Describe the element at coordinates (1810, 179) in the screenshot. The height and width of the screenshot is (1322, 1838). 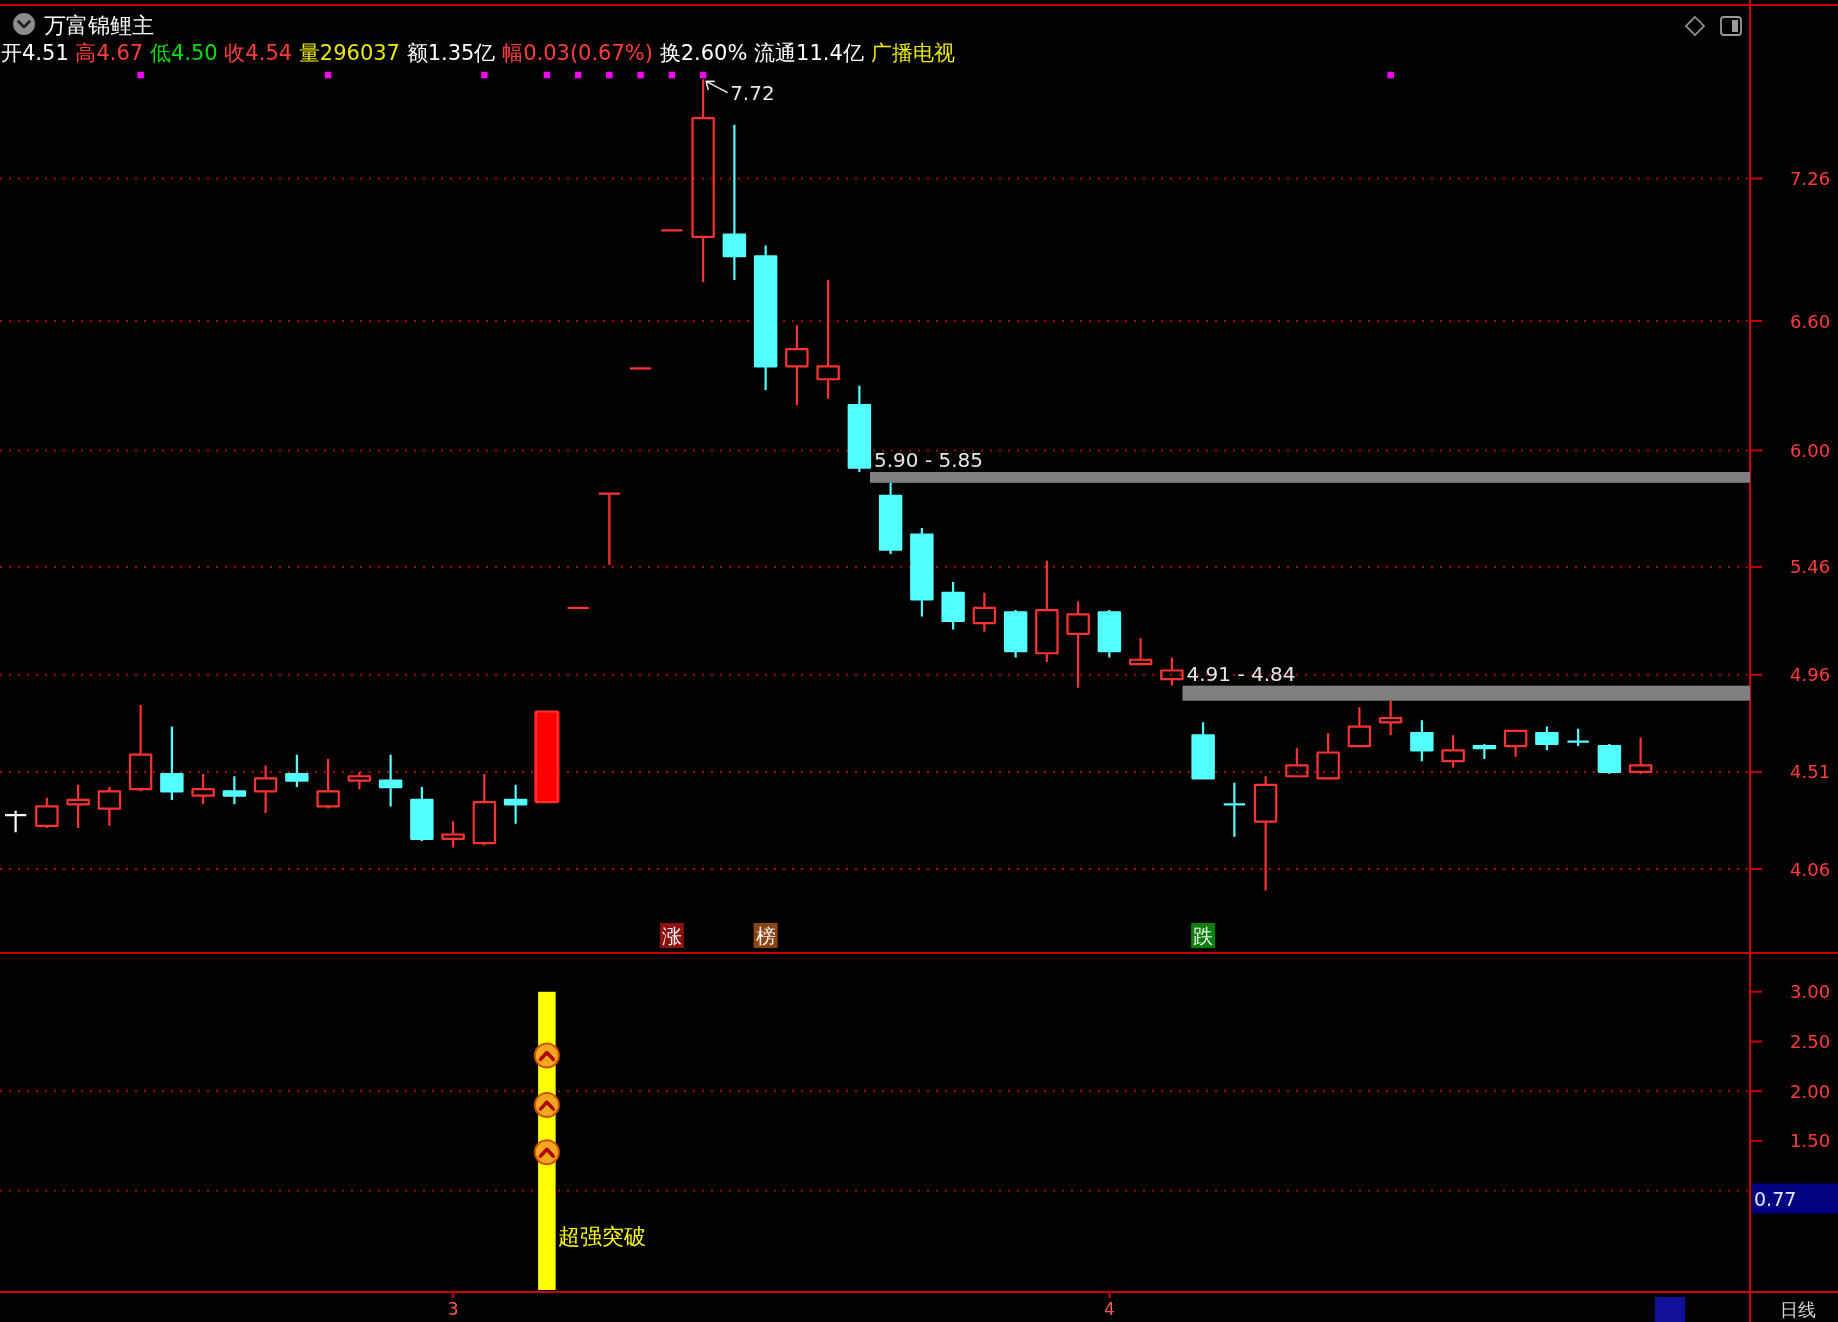
I see `y-tick-label: 7.26` at that location.